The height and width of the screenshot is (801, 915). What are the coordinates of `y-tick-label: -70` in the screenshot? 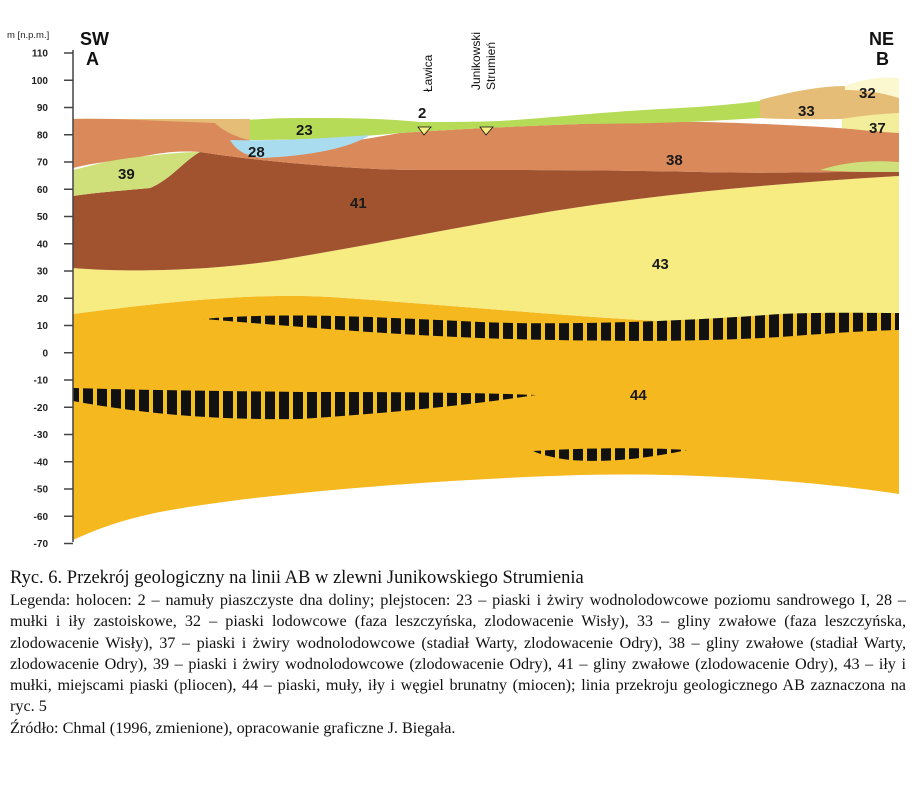 It's located at (41, 544).